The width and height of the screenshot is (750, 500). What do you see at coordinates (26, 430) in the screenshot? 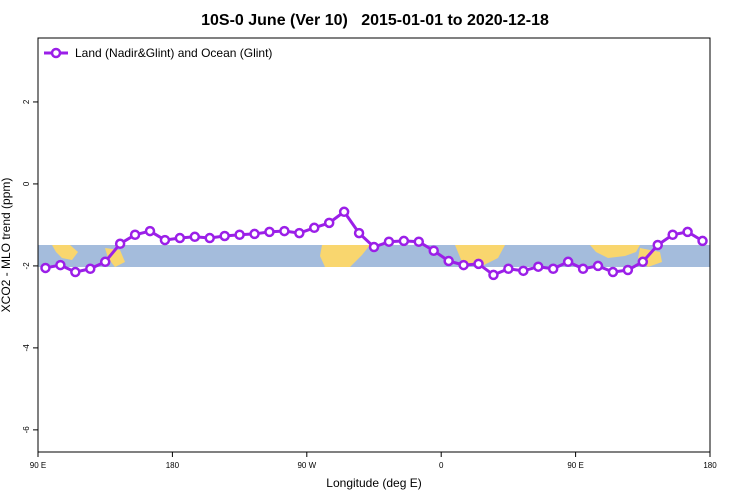
I see `y-tick-label: -6` at bounding box center [26, 430].